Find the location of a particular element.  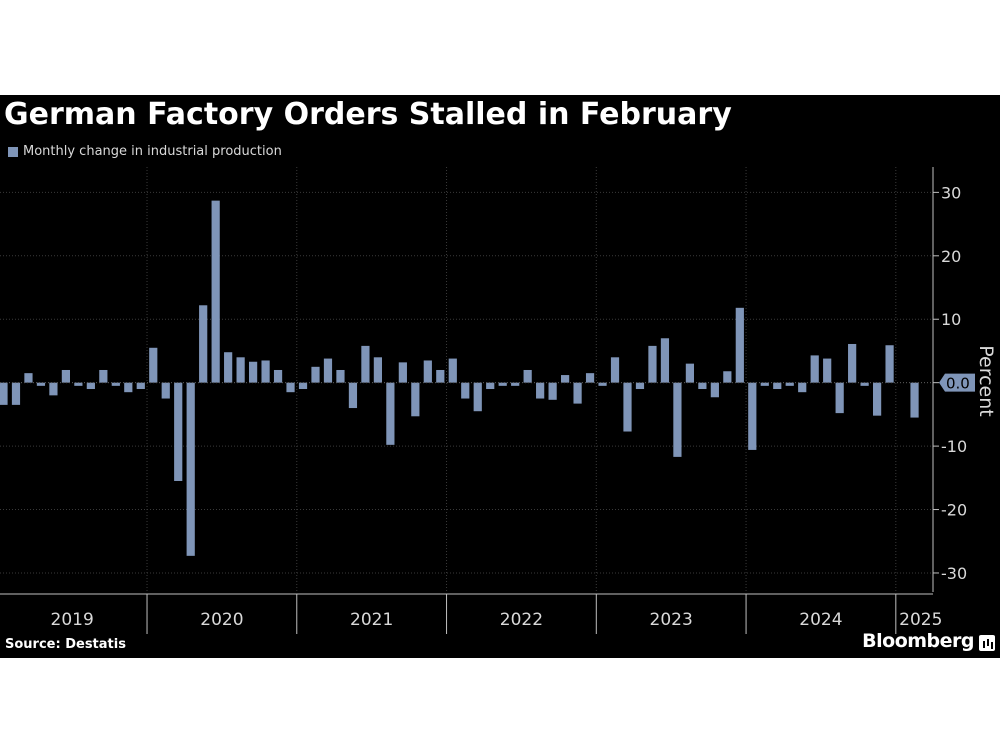

chart-legend: Monthly change in industrial production is located at coordinates (145, 151).